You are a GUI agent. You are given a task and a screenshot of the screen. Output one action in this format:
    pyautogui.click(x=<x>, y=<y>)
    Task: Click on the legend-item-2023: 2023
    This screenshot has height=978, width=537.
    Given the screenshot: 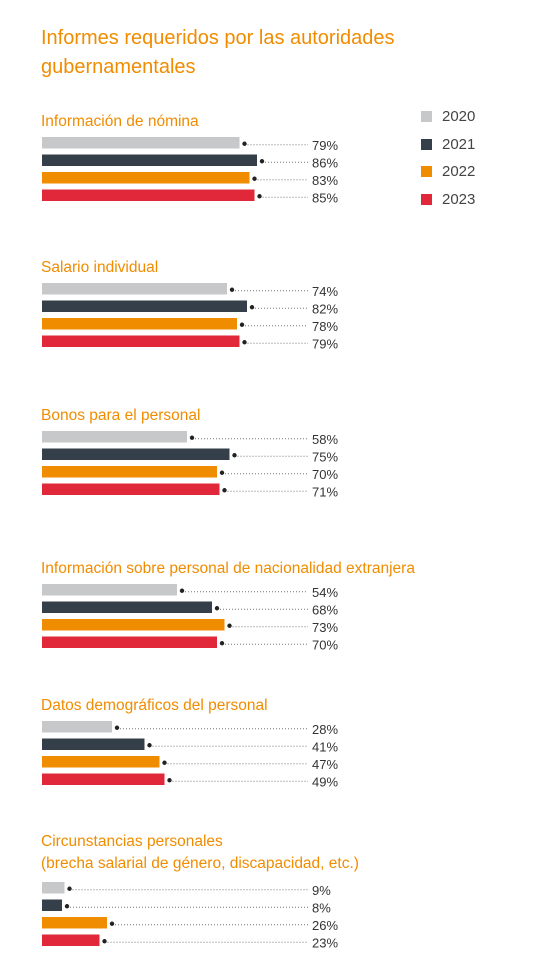 What is the action you would take?
    pyautogui.click(x=448, y=200)
    